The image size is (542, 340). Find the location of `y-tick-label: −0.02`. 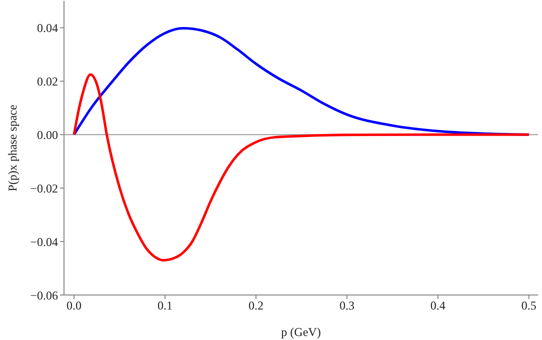

y-tick-label: −0.02 is located at coordinates (44, 188).